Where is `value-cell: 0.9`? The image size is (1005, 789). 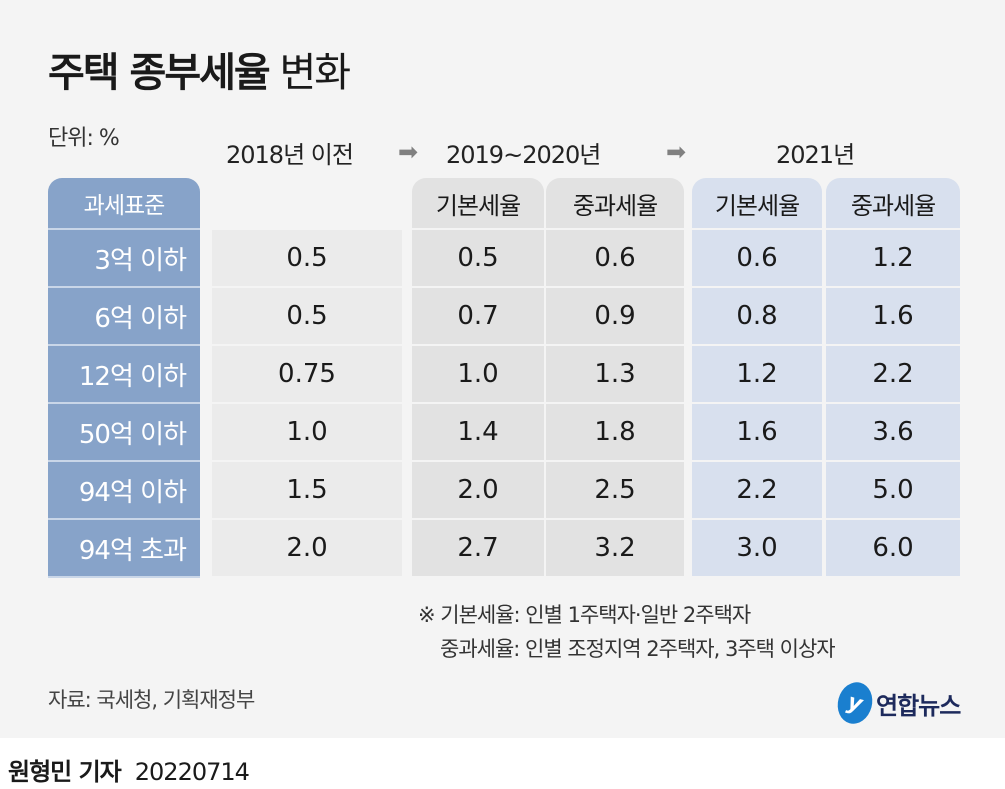
value-cell: 0.9 is located at coordinates (615, 317).